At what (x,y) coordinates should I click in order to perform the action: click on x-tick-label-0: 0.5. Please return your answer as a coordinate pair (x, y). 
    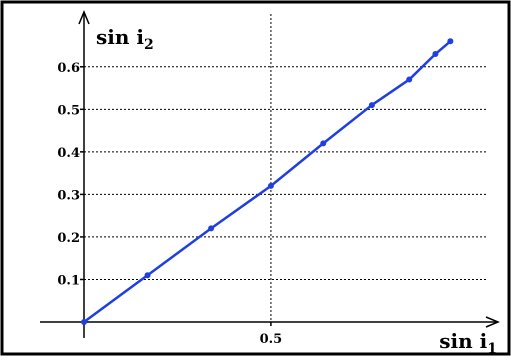
    Looking at the image, I should click on (271, 339).